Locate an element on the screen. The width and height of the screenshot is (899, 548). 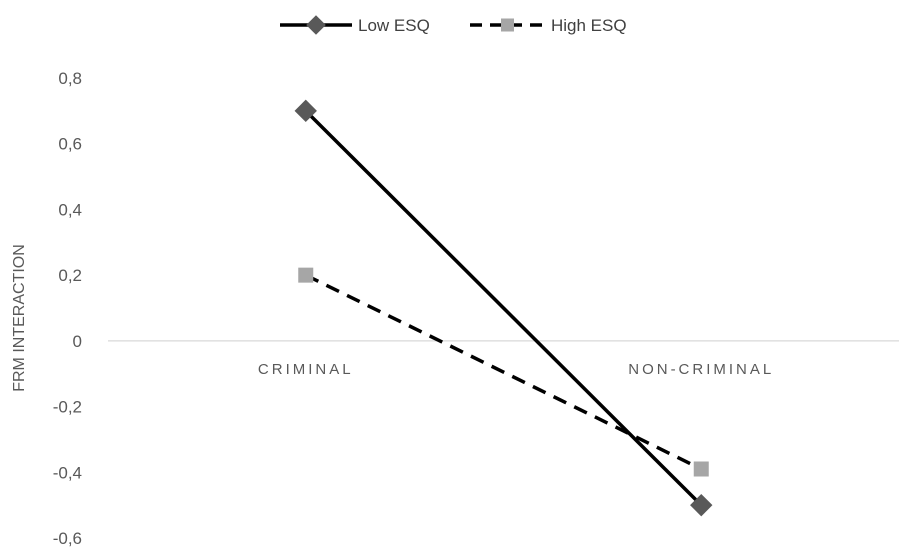
y-tick-label: -0,4 is located at coordinates (67, 472).